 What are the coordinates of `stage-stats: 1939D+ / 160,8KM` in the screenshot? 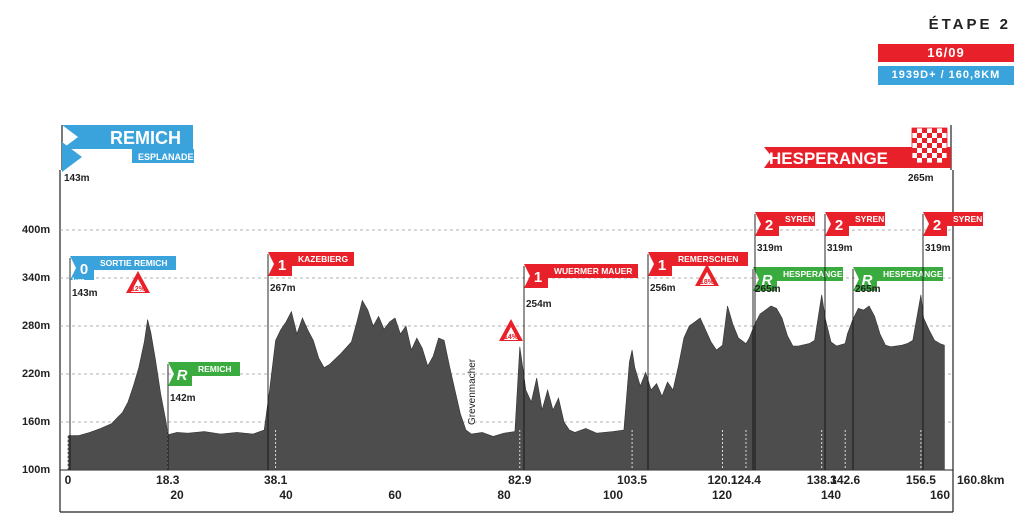 It's located at (946, 75).